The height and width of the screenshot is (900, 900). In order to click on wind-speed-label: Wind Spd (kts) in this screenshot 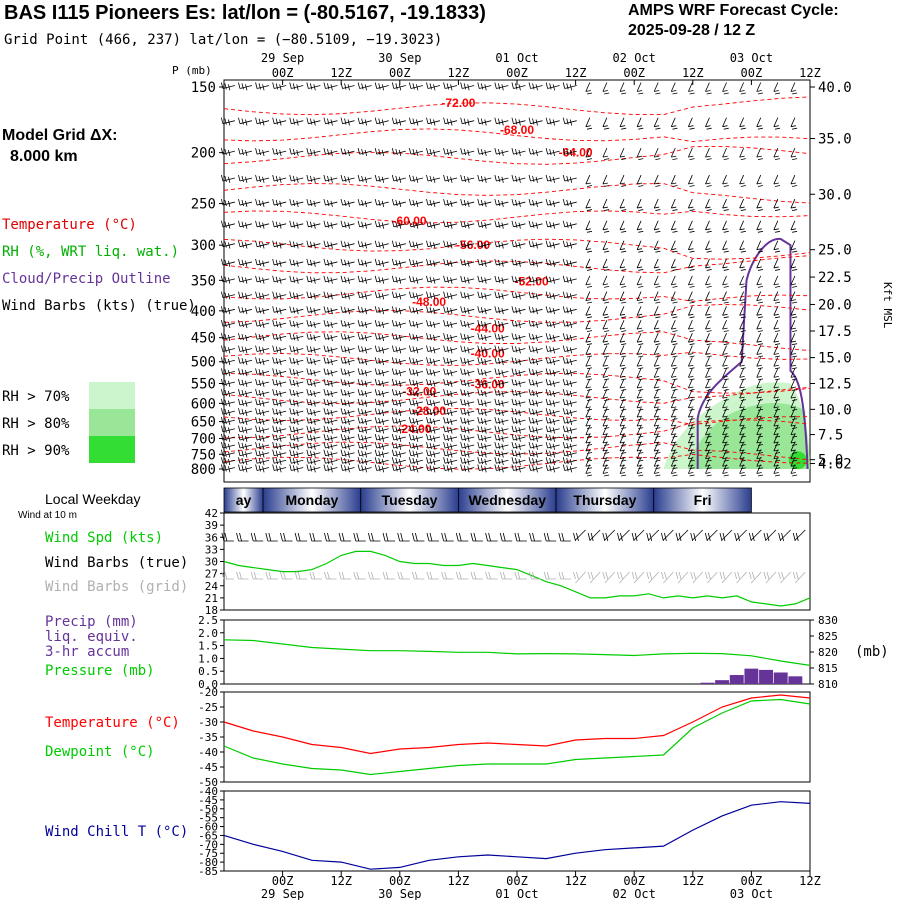, I will do `click(104, 538)`.